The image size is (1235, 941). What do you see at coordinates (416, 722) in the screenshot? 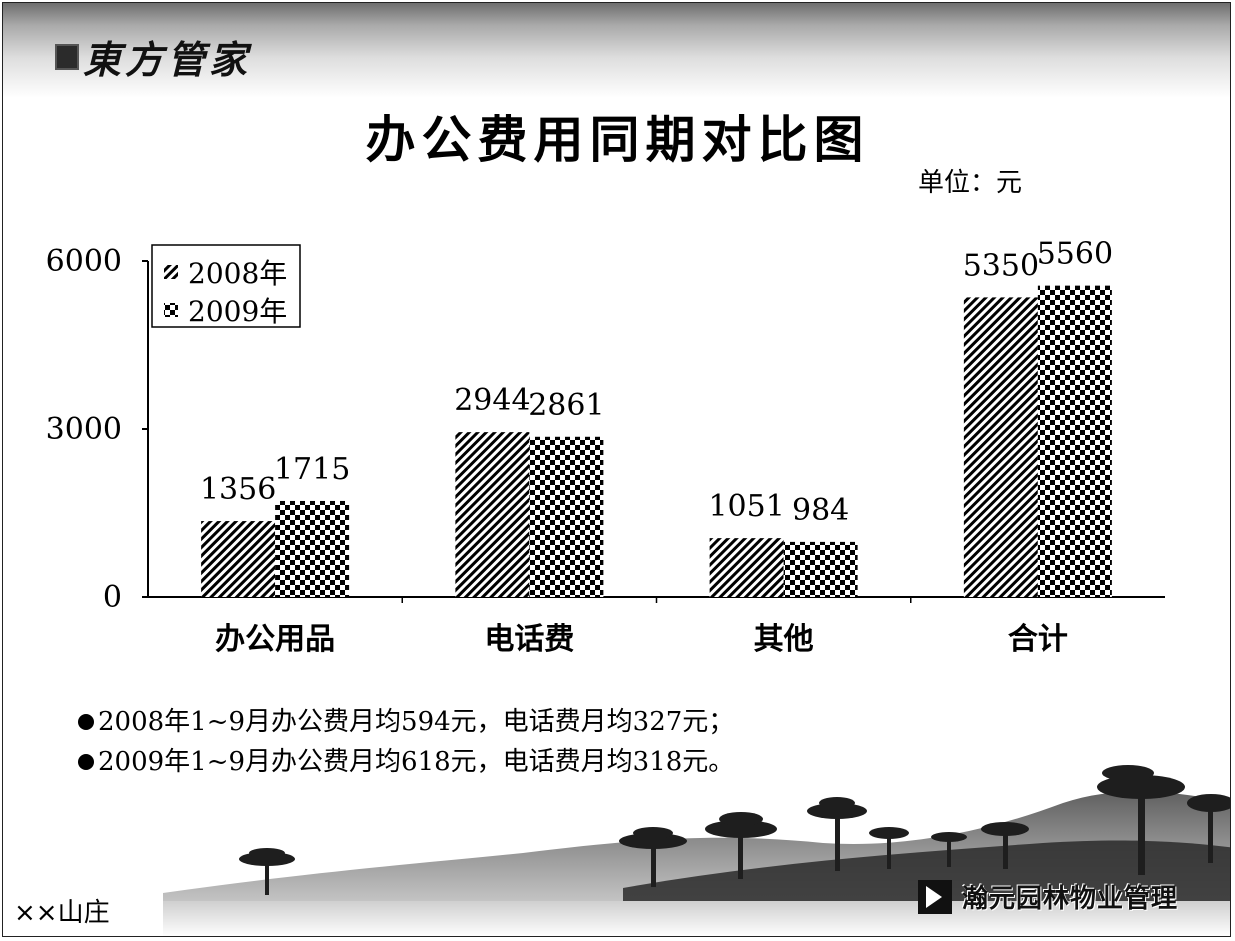
I see `note-text: 2008年1~9月办公费月均594元，电话费月均327元；` at bounding box center [416, 722].